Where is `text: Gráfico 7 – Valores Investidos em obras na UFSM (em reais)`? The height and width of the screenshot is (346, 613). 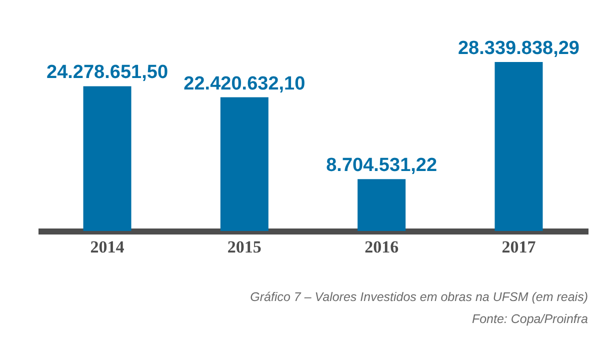
text: Gráfico 7 – Valores Investidos em obras na UFSM (em reais) is located at coordinates (419, 297).